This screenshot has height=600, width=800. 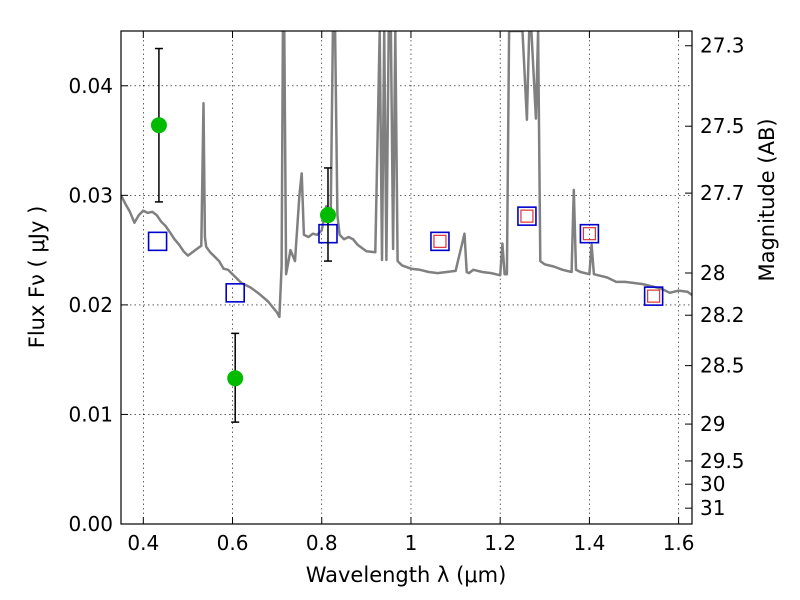 I want to click on right-tick-label: 30, so click(x=712, y=484).